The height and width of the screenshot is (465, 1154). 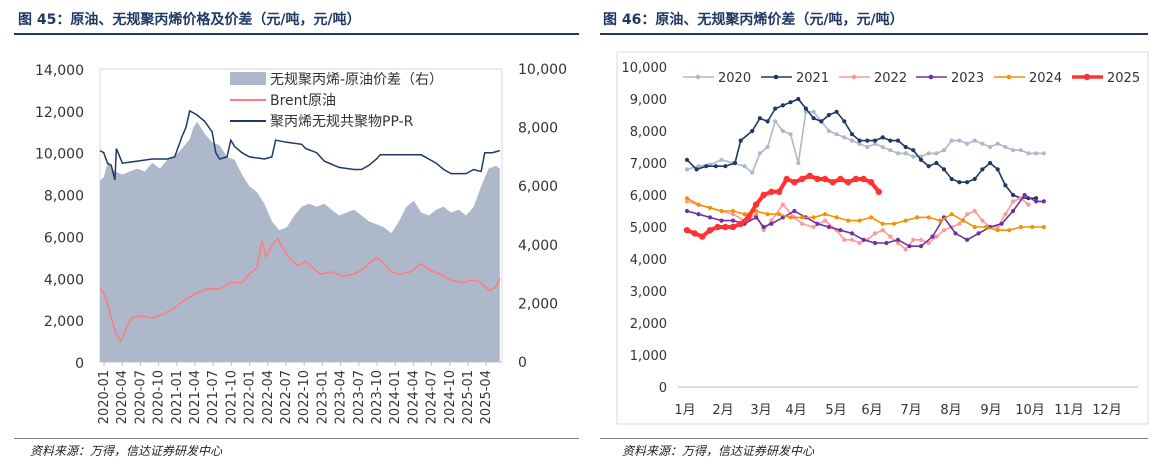 What do you see at coordinates (684, 410) in the screenshot?
I see `x-tick-label: 1月` at bounding box center [684, 410].